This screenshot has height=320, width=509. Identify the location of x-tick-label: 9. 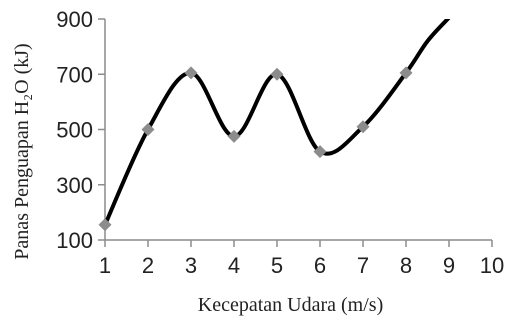
(449, 265).